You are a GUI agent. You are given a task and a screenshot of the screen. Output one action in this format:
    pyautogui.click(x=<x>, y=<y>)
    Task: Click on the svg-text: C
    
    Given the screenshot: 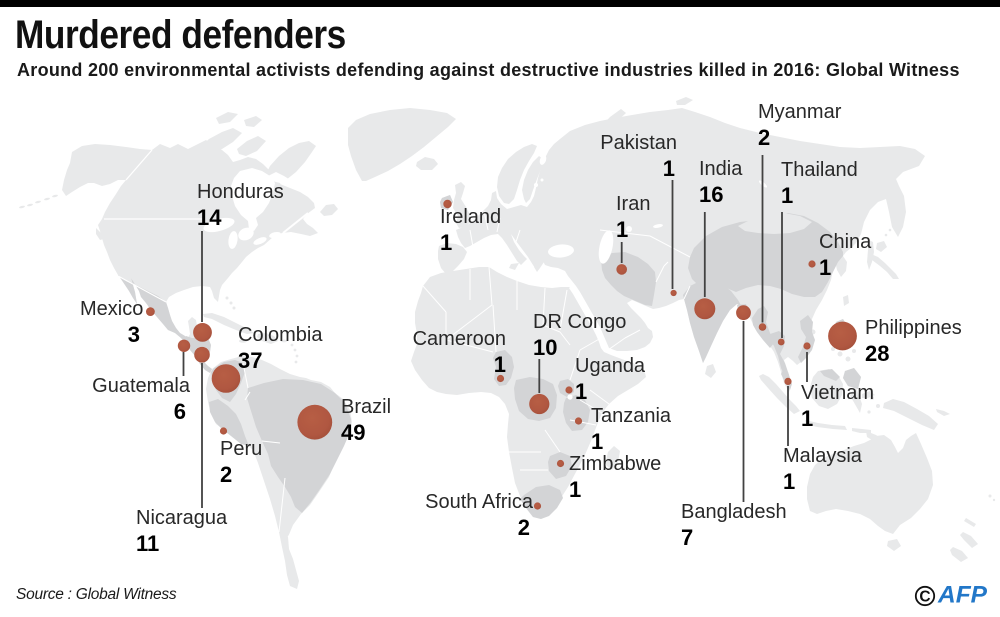 What is the action you would take?
    pyautogui.click(x=924, y=597)
    